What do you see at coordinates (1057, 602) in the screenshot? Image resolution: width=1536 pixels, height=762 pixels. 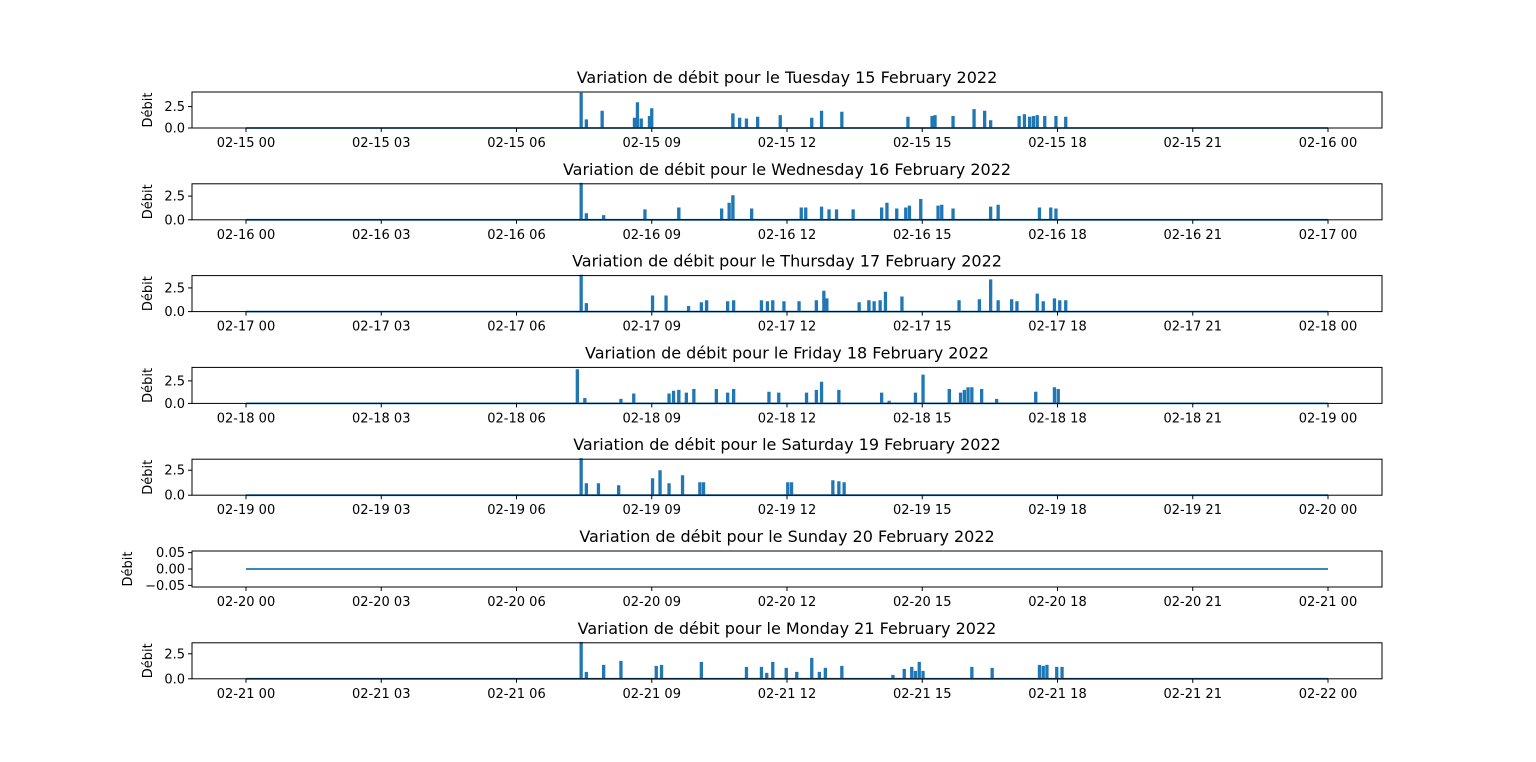 I see `x-tick-label: 02-20 18` at bounding box center [1057, 602].